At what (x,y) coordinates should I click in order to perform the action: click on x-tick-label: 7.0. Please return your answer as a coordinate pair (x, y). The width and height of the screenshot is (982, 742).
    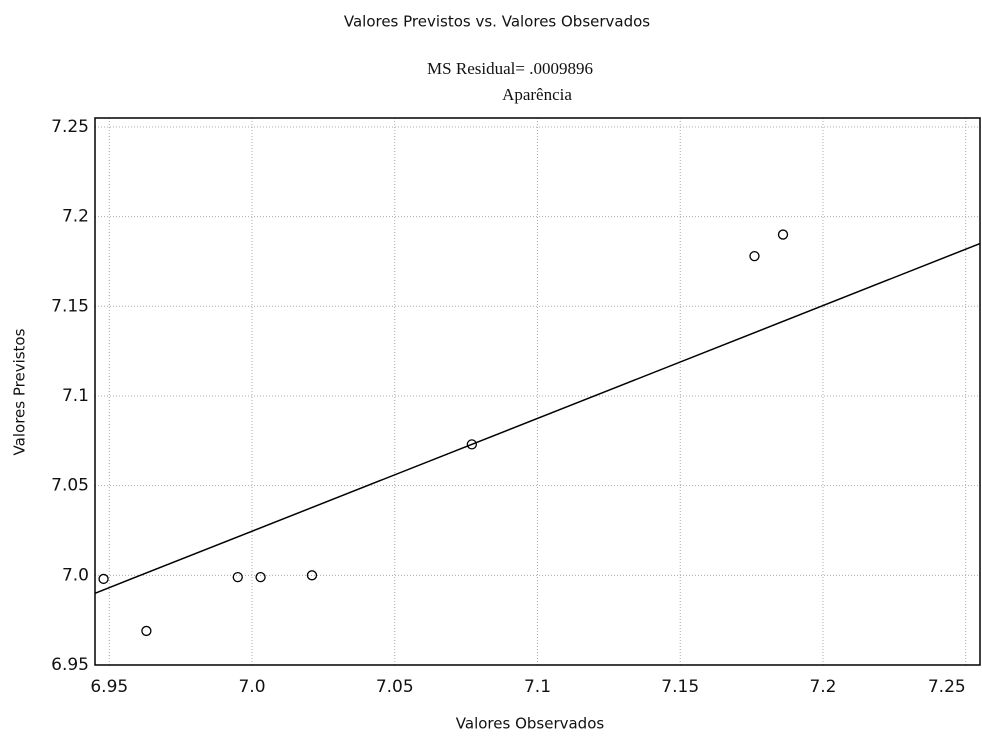
    Looking at the image, I should click on (251, 687).